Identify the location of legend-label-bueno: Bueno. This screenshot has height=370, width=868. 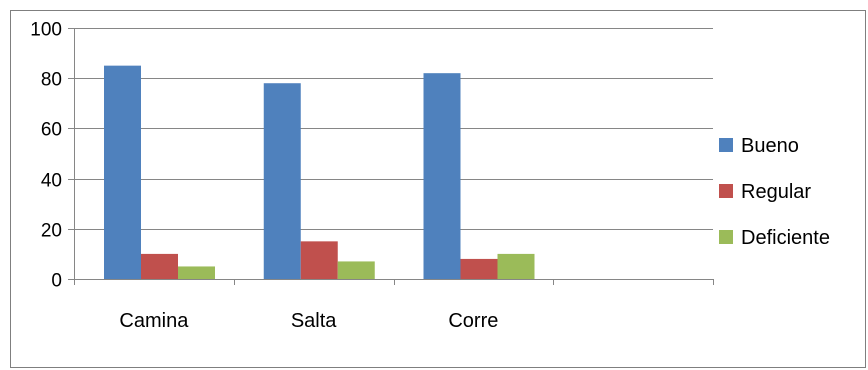
(770, 146).